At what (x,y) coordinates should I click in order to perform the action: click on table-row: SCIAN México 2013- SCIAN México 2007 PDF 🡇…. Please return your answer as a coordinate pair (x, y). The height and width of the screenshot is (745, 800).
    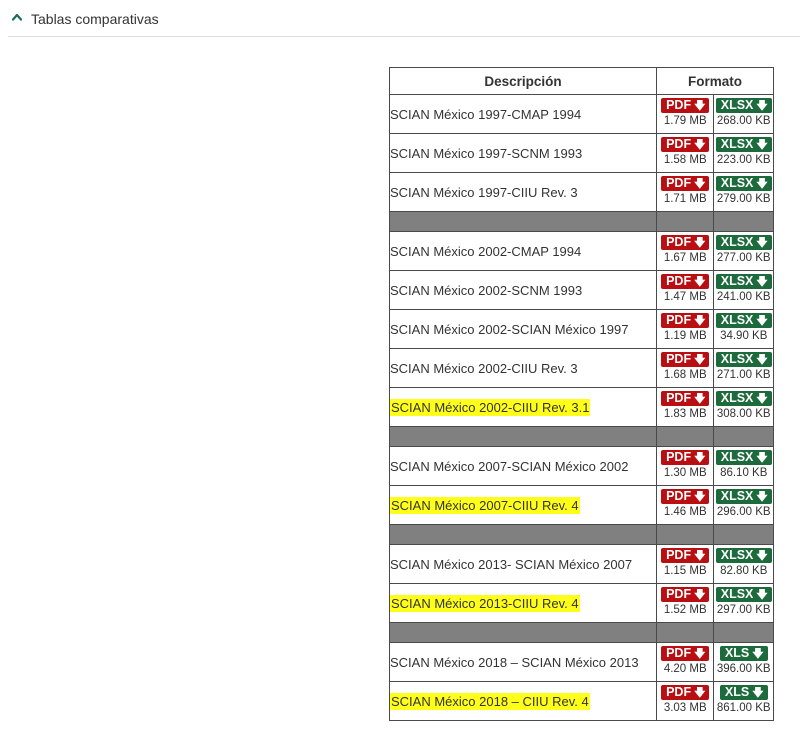
    Looking at the image, I should click on (581, 564).